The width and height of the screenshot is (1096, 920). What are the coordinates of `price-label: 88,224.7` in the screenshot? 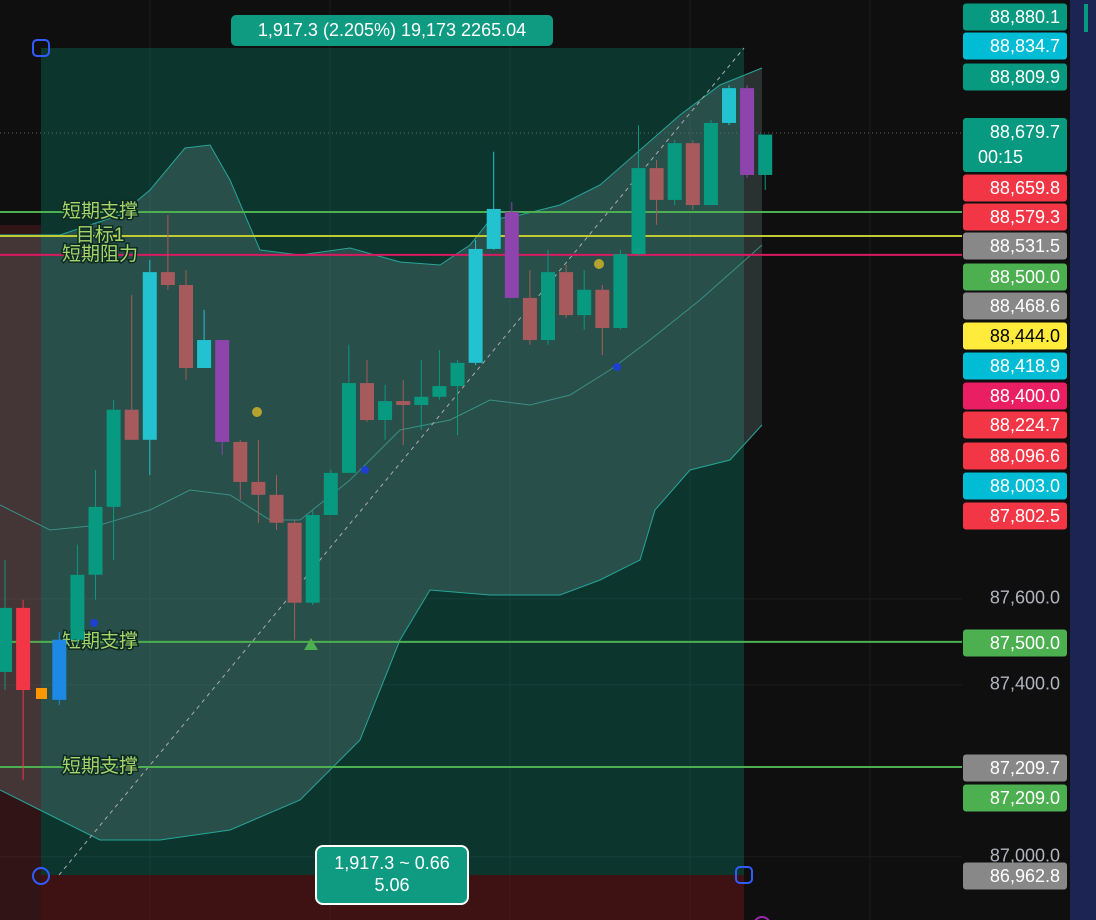 It's located at (1025, 425).